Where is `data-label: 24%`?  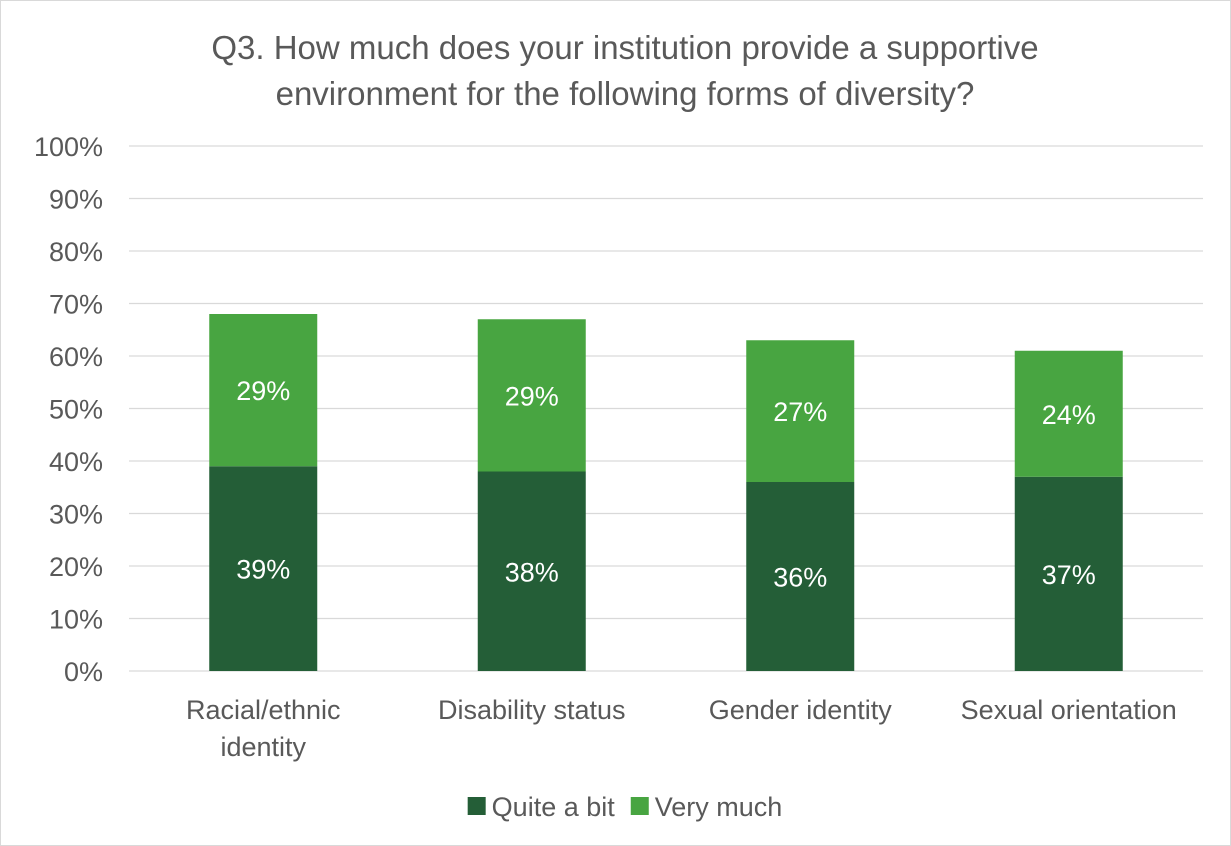 data-label: 24% is located at coordinates (1069, 415).